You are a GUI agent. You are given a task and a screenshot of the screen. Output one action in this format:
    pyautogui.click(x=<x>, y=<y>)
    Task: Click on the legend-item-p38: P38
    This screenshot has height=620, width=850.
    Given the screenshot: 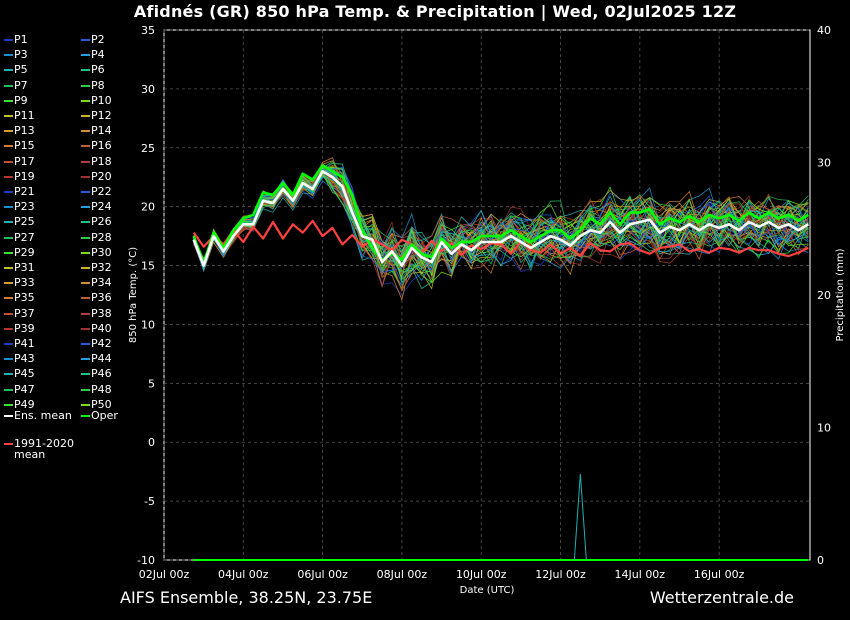 What is the action you would take?
    pyautogui.click(x=96, y=313)
    